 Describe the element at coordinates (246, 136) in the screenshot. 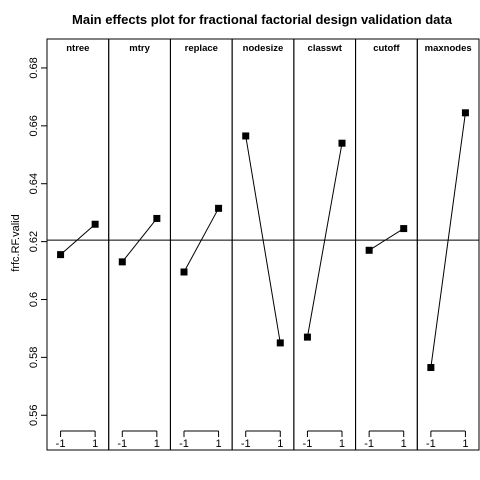

I see `point-nodesize-low` at that location.